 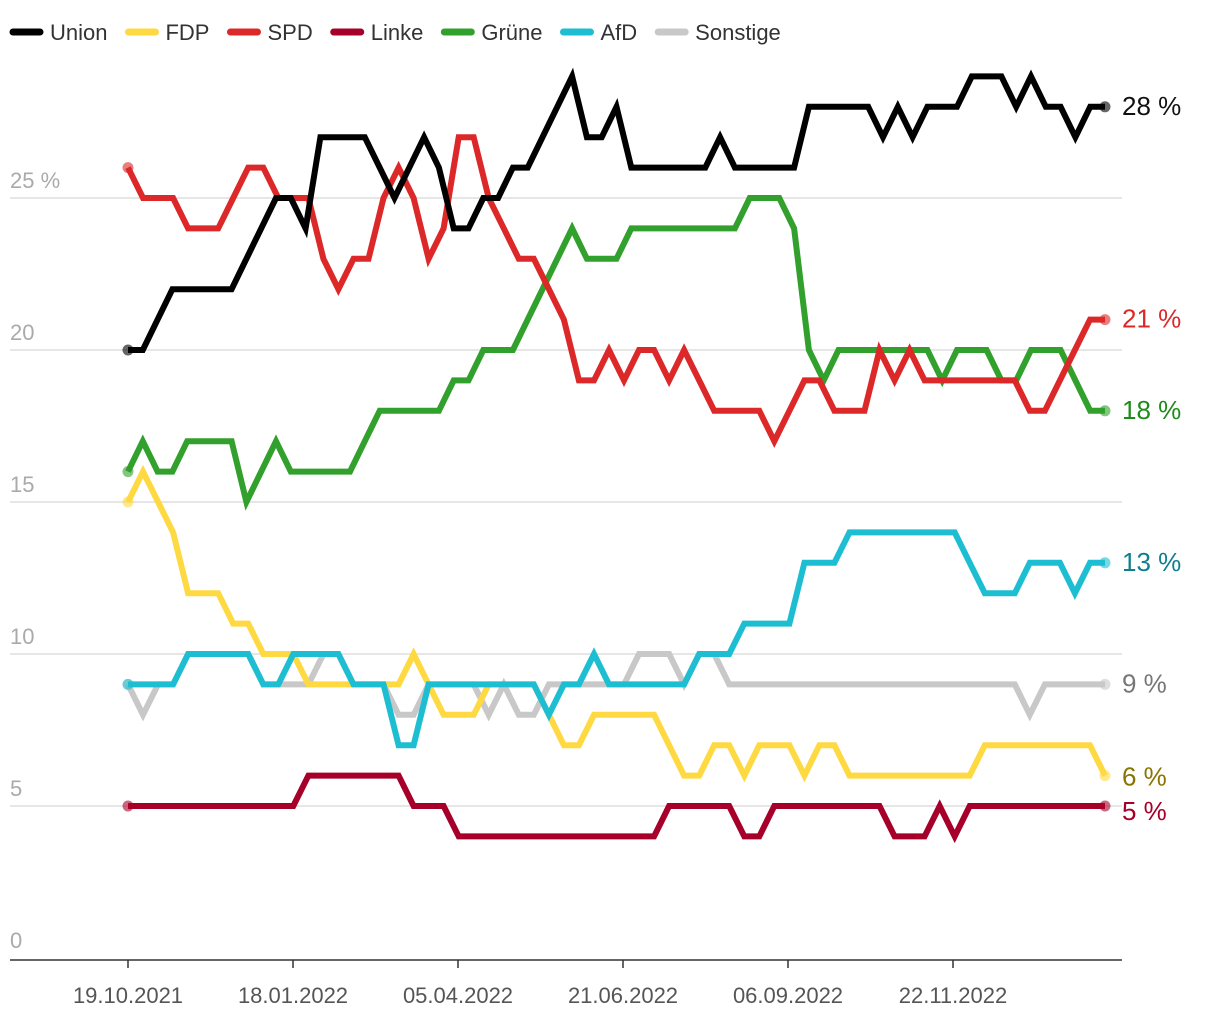 I want to click on x-tick-label: 21.06.2022, so click(x=623, y=995).